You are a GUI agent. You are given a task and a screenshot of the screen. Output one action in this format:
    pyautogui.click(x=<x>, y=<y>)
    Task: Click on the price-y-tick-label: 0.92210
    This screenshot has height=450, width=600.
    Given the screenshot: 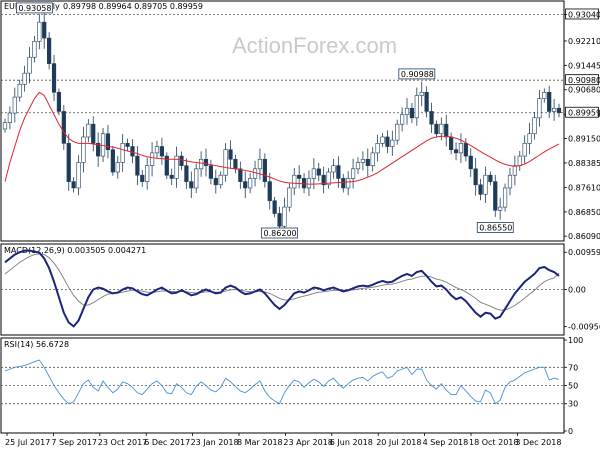 What is the action you would take?
    pyautogui.click(x=584, y=41)
    